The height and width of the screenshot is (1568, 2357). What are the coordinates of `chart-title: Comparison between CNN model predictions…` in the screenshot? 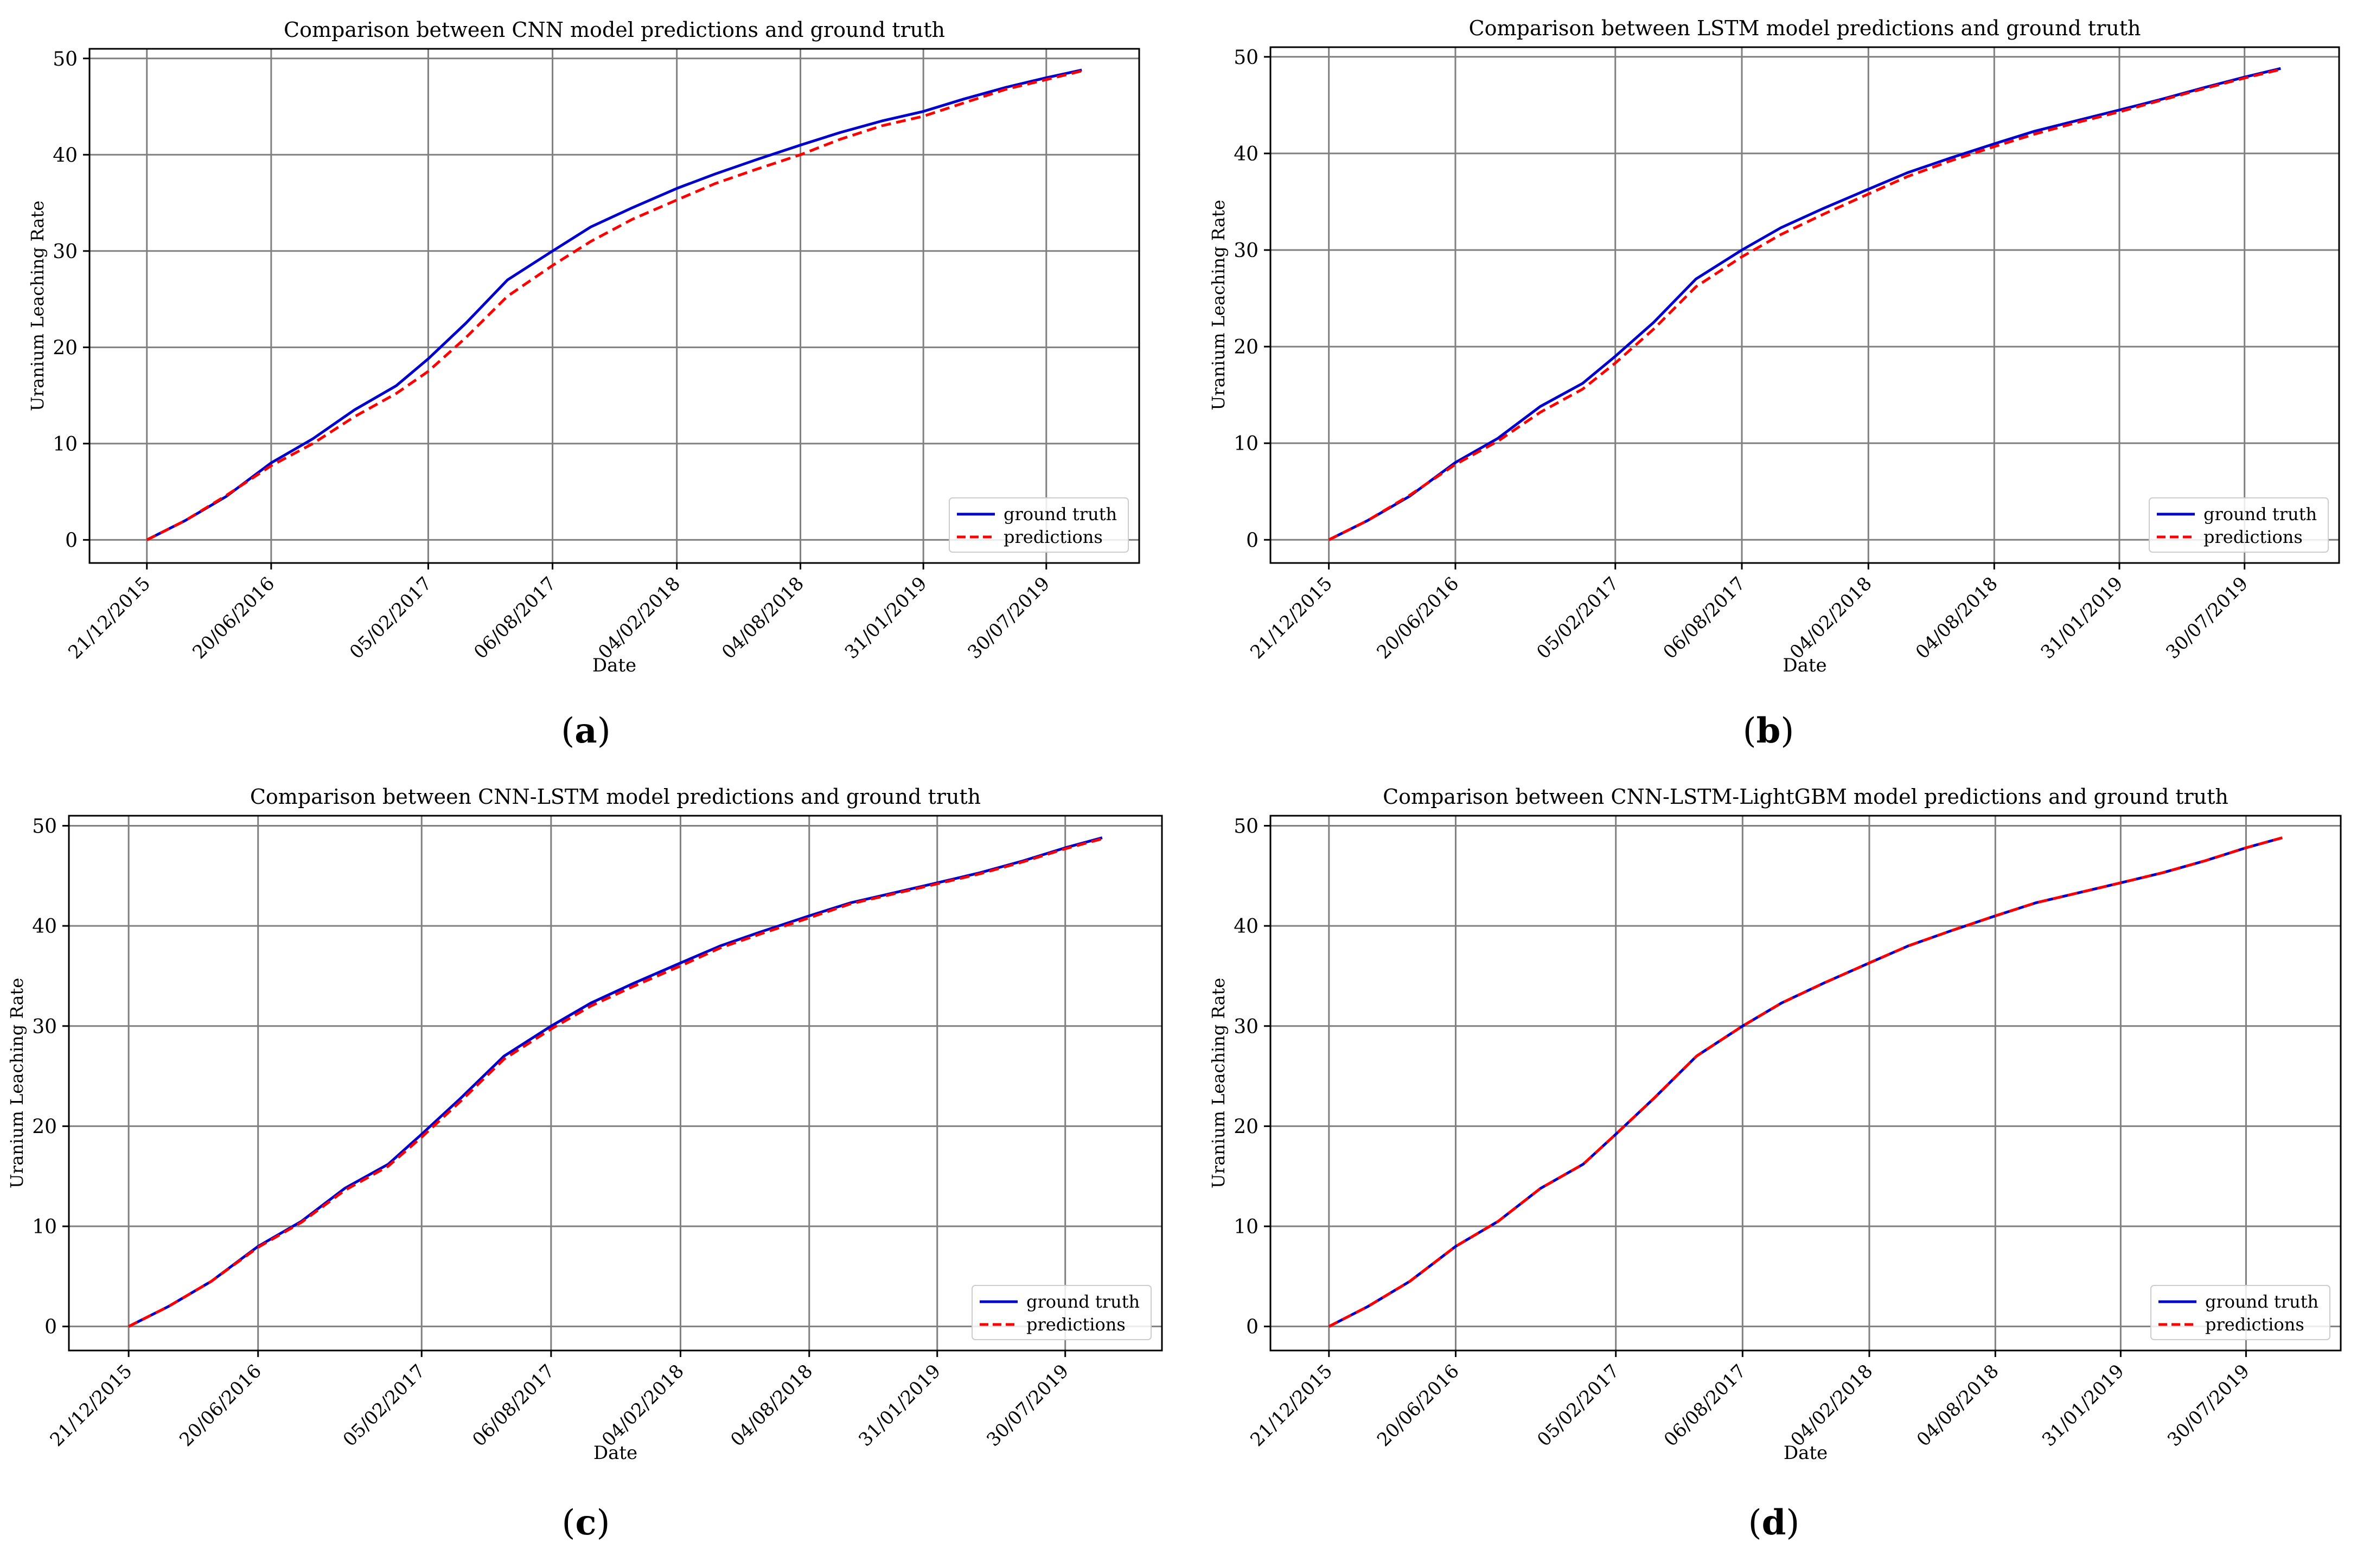 It's located at (615, 30).